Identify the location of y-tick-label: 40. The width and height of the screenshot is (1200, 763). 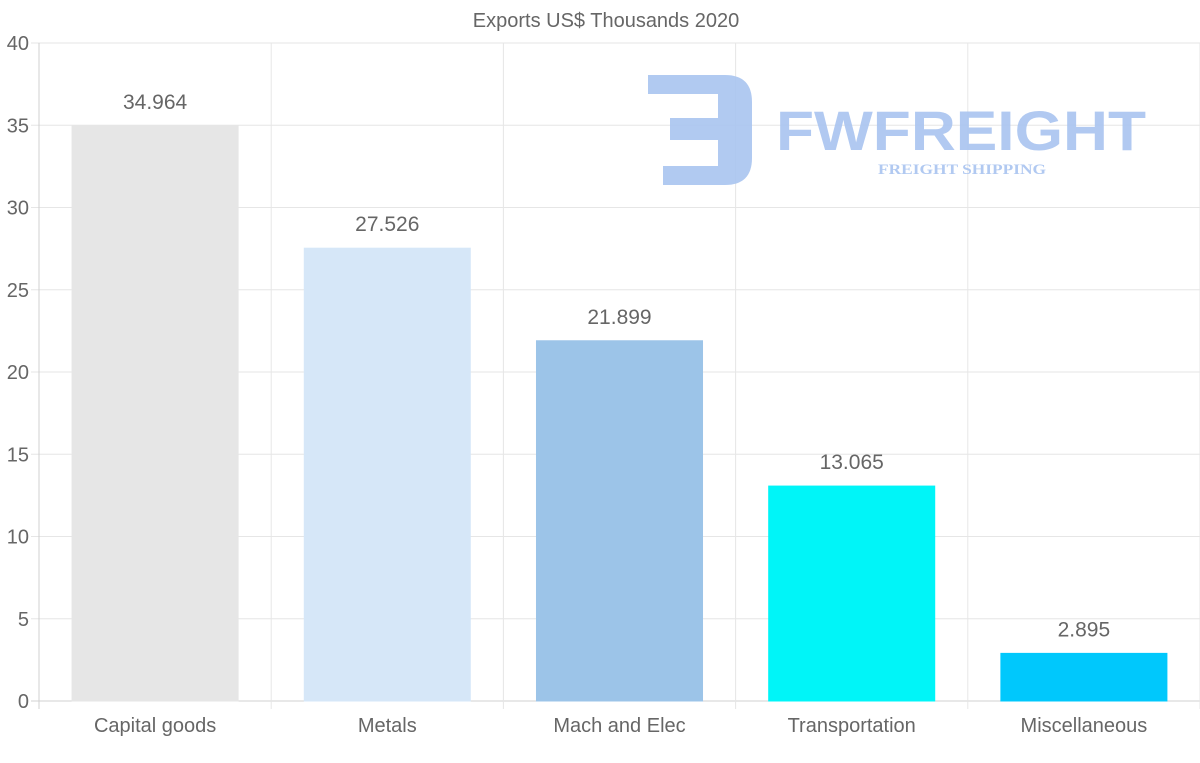
(18, 44).